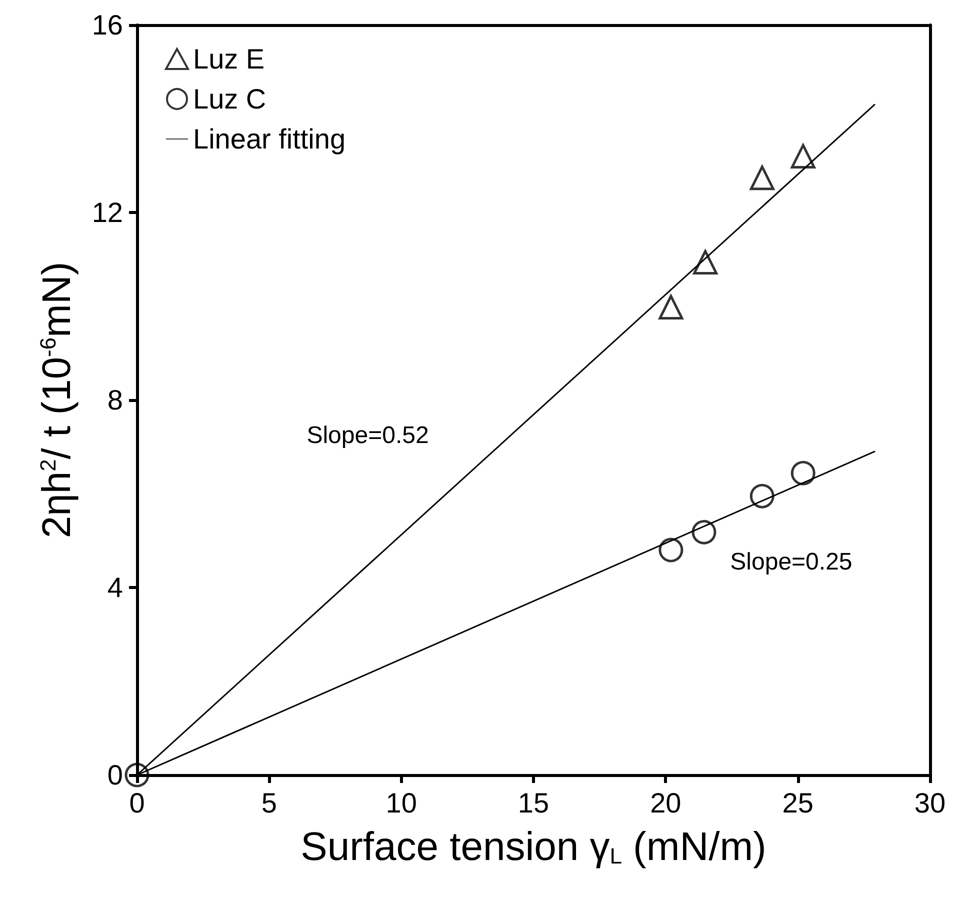 Image resolution: width=953 pixels, height=909 pixels. I want to click on legend-label: Luz E, so click(229, 59).